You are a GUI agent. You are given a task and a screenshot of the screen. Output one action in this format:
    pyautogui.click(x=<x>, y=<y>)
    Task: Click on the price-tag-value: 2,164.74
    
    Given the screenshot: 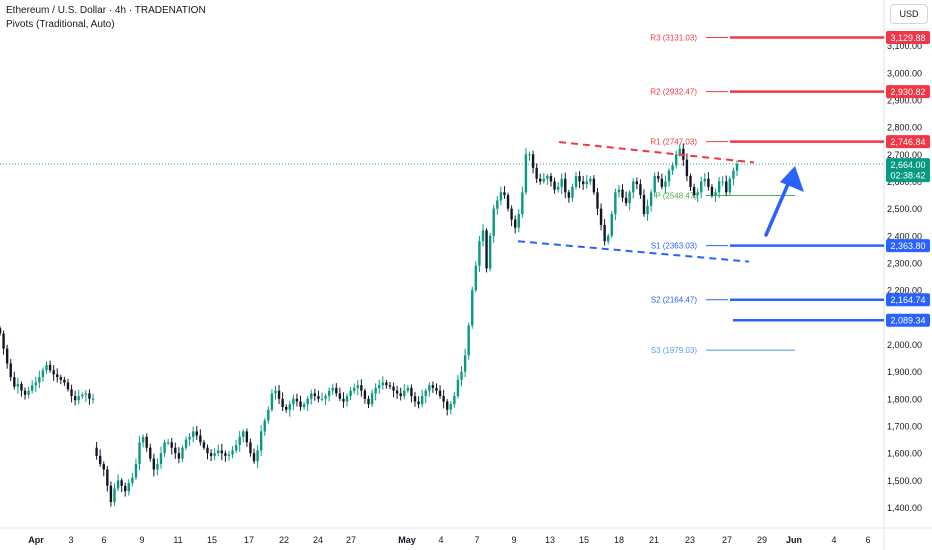 What is the action you would take?
    pyautogui.click(x=907, y=300)
    